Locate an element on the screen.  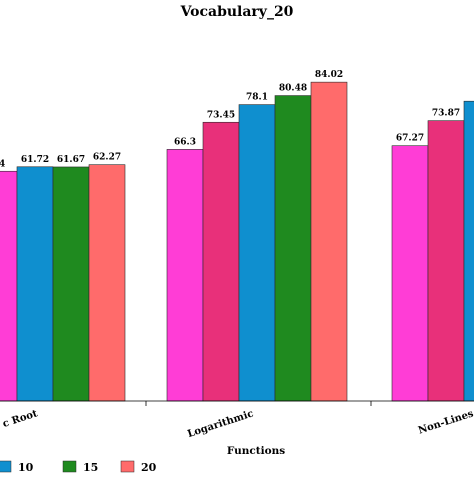
legend-label-2: 20 is located at coordinates (149, 467).